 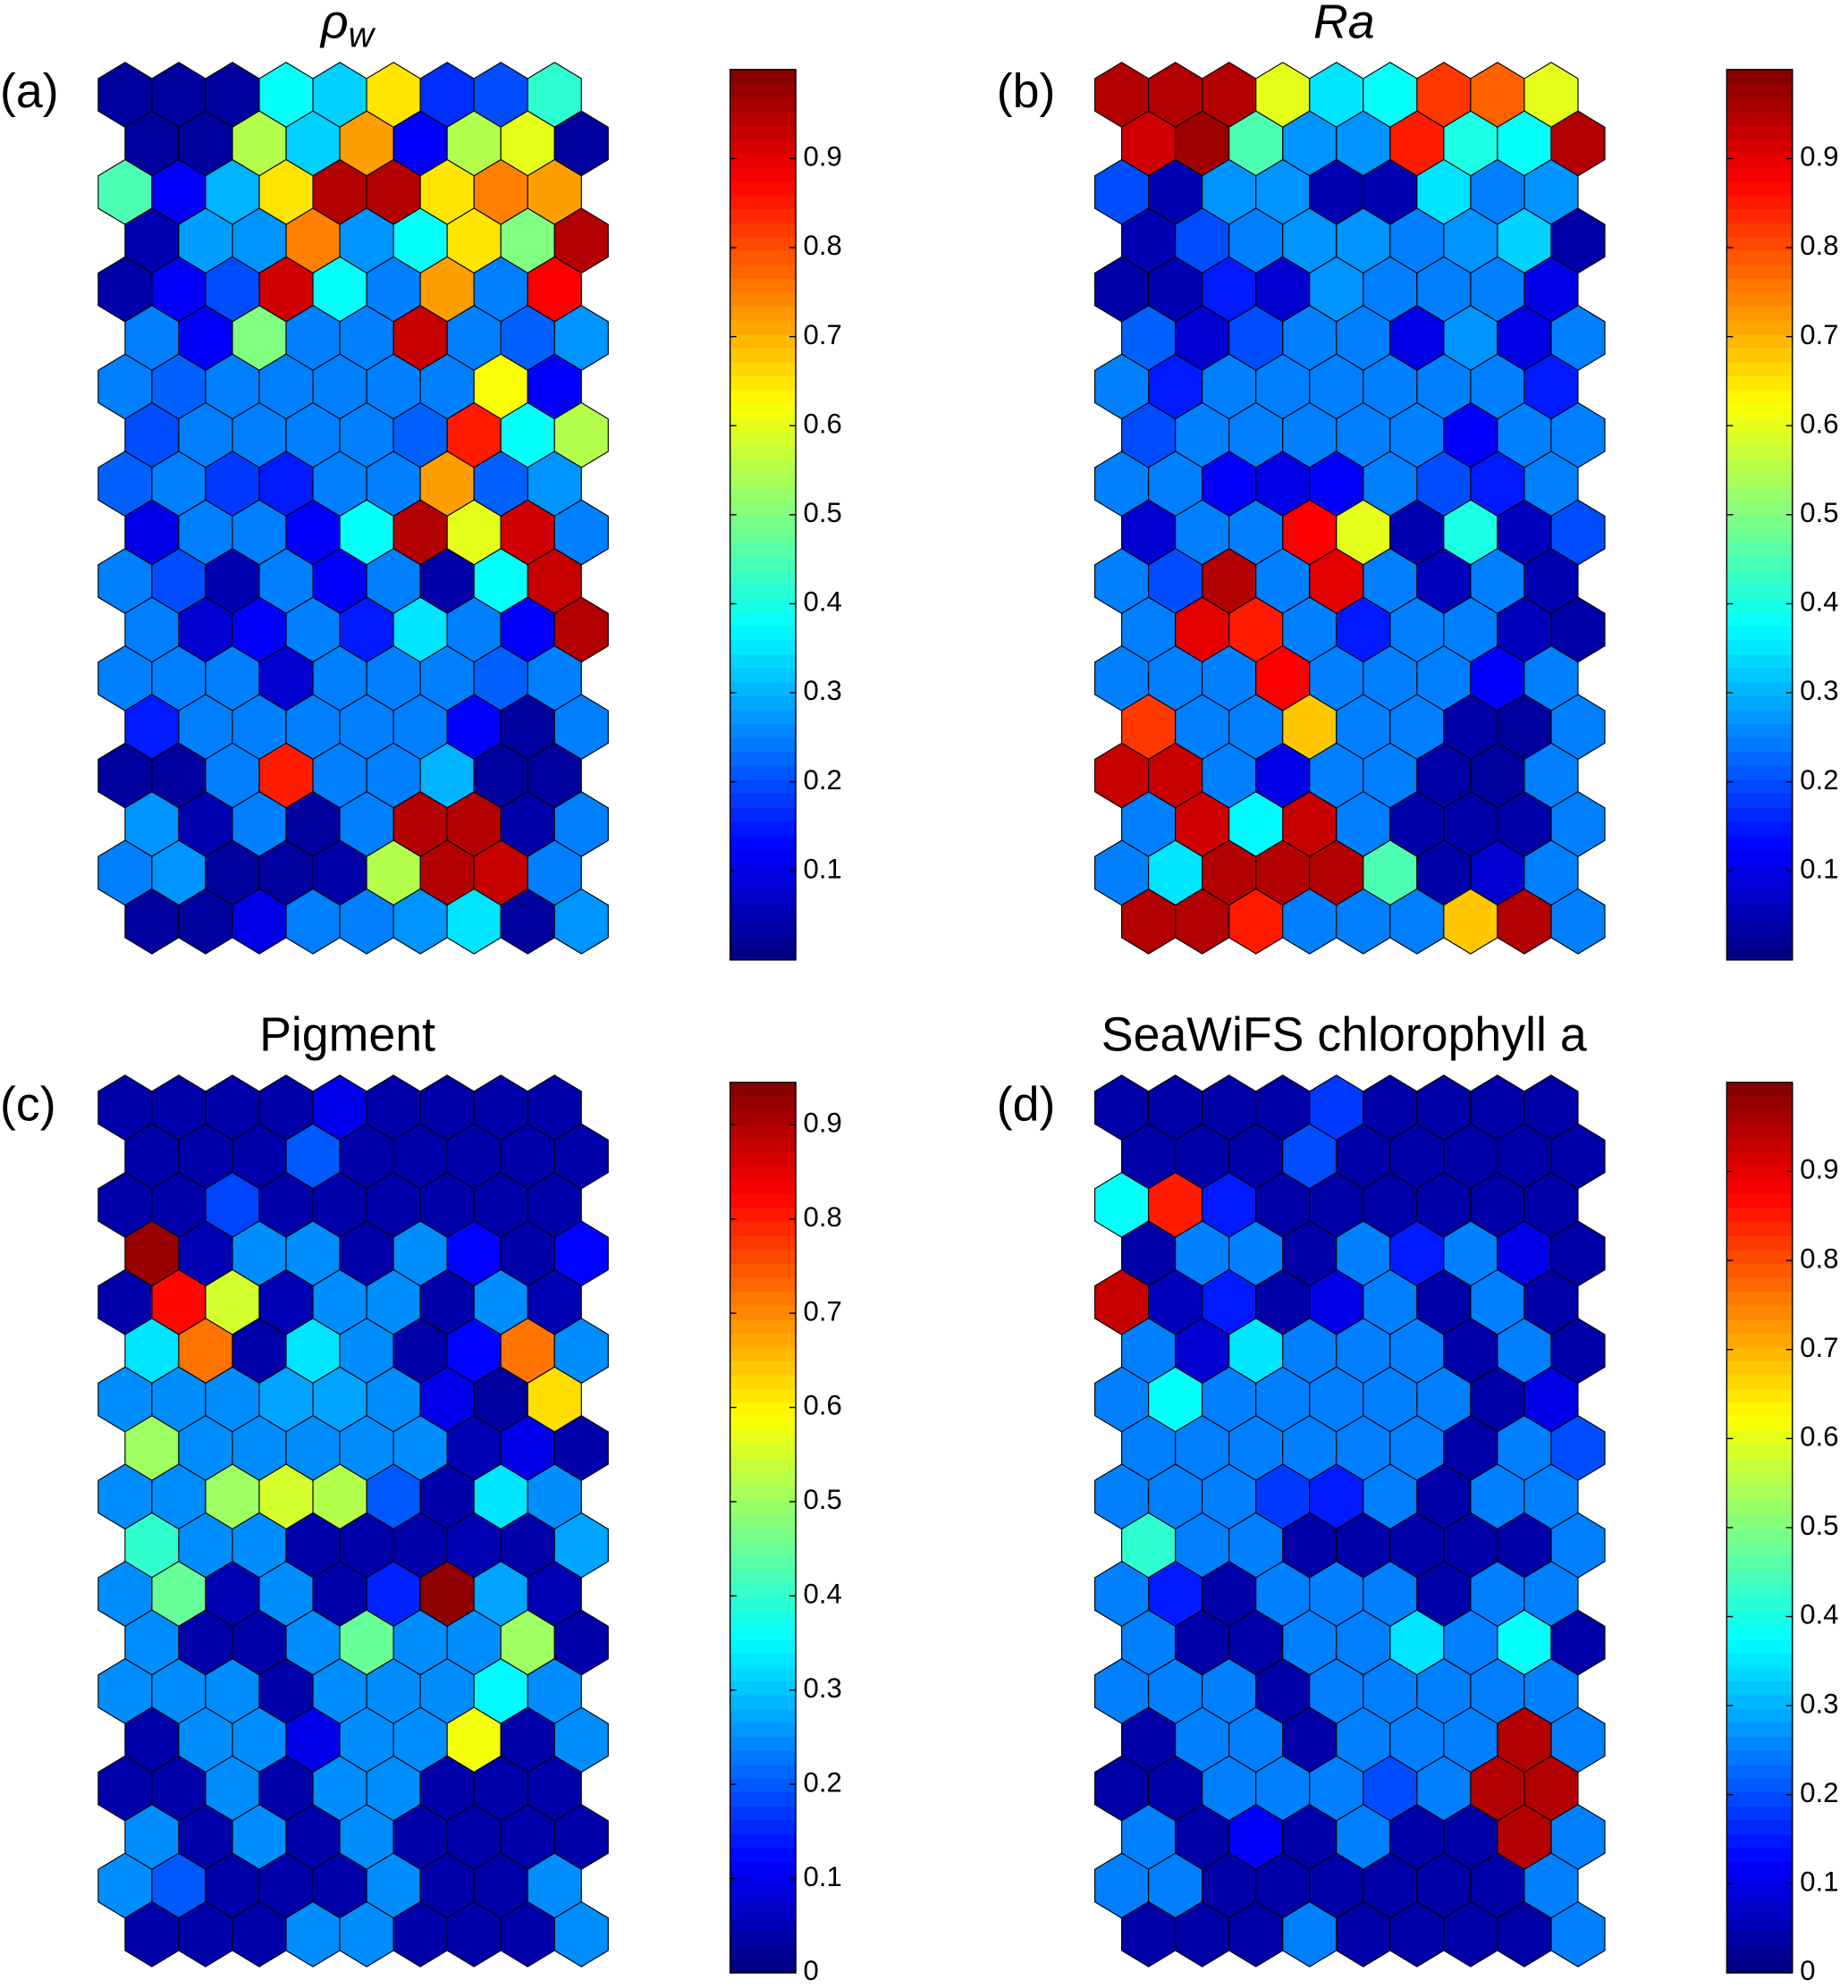 I want to click on colorbar-tick-label: 0.4, so click(x=1819, y=602).